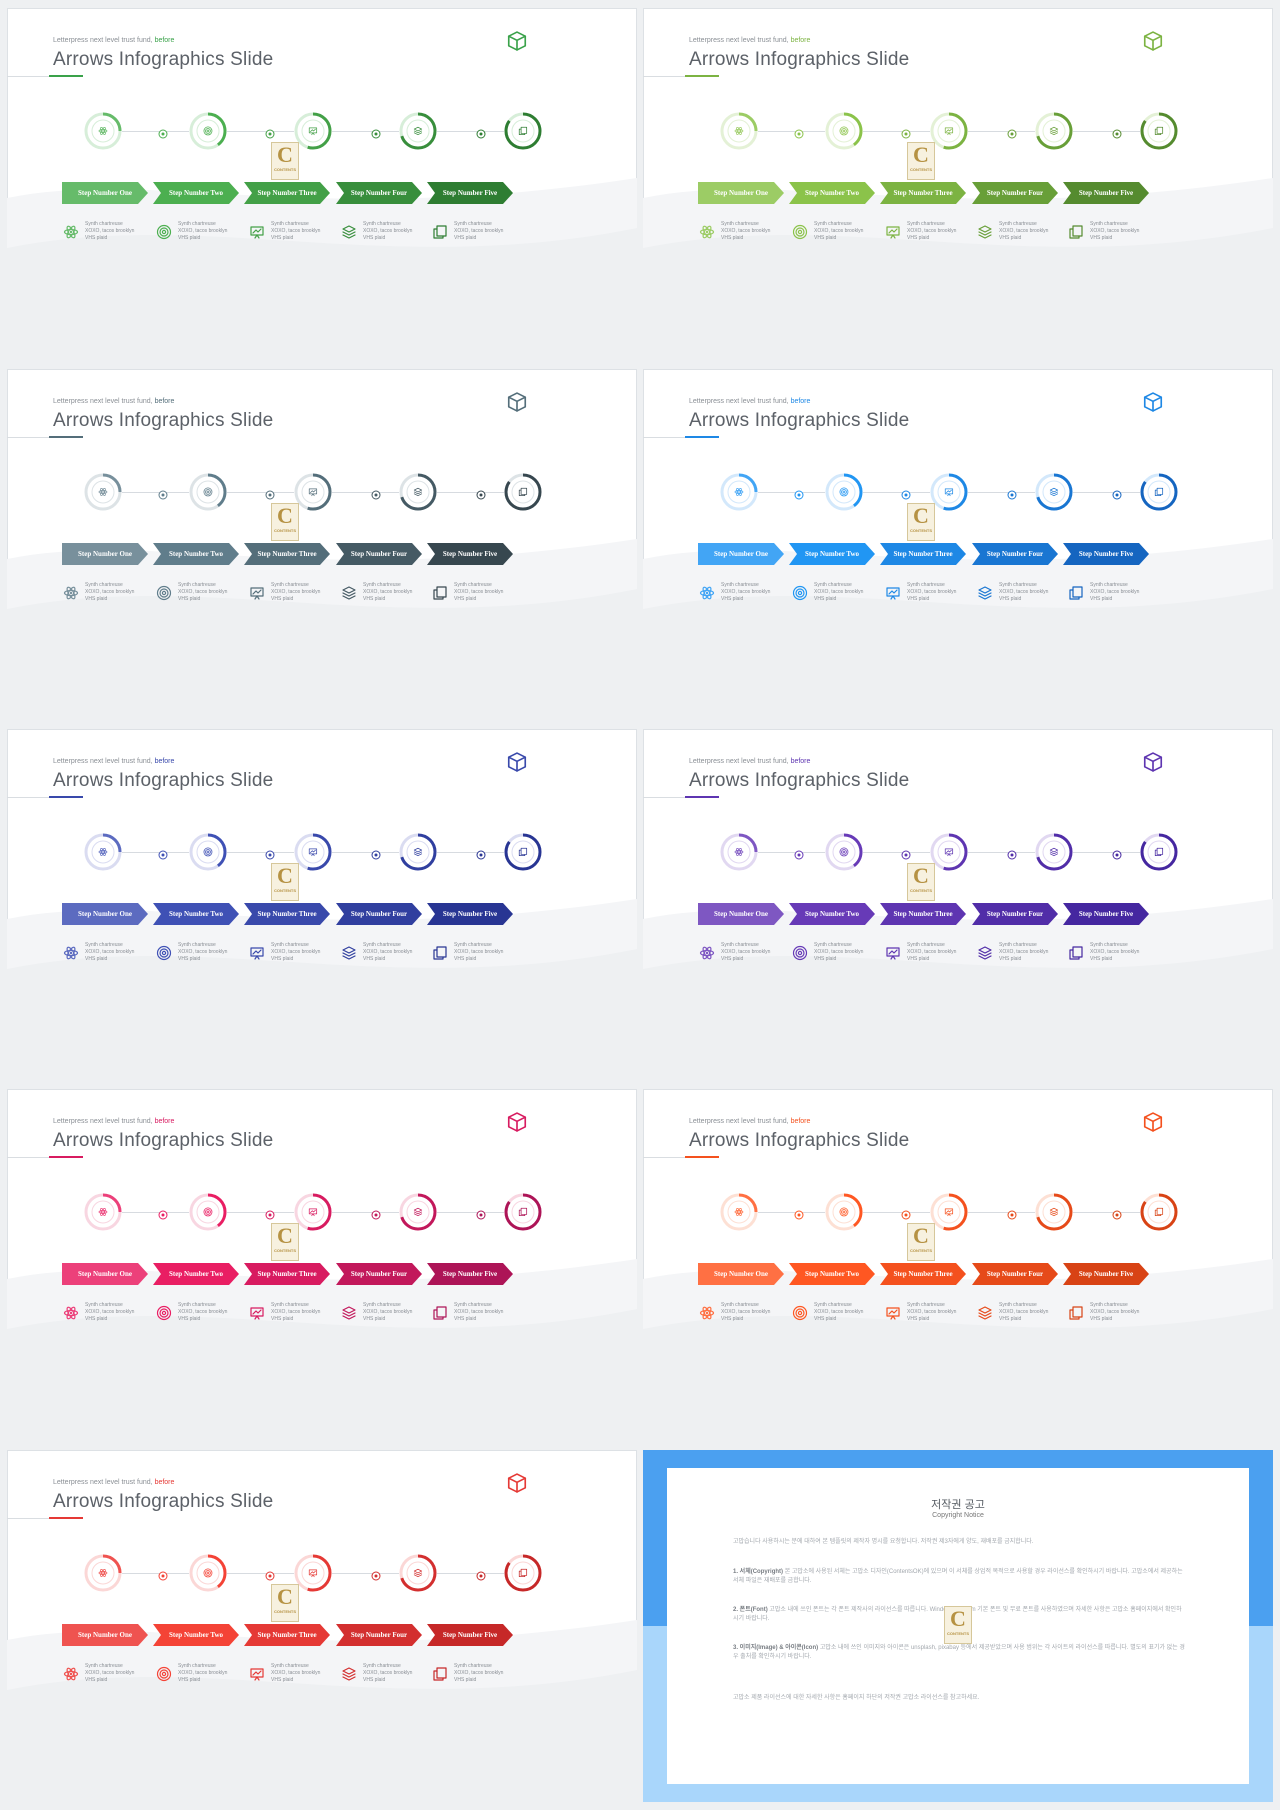  What do you see at coordinates (702, 437) in the screenshot?
I see `title-underline-accent` at bounding box center [702, 437].